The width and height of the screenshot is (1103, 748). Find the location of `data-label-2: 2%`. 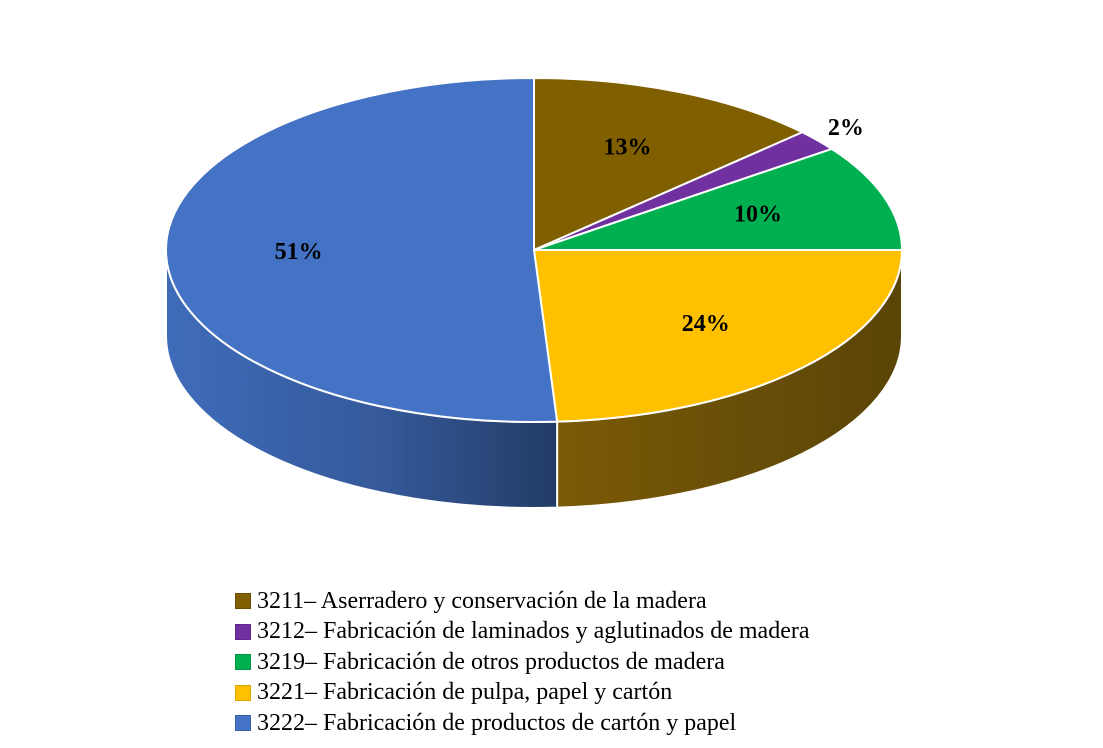

data-label-2: 2% is located at coordinates (846, 128).